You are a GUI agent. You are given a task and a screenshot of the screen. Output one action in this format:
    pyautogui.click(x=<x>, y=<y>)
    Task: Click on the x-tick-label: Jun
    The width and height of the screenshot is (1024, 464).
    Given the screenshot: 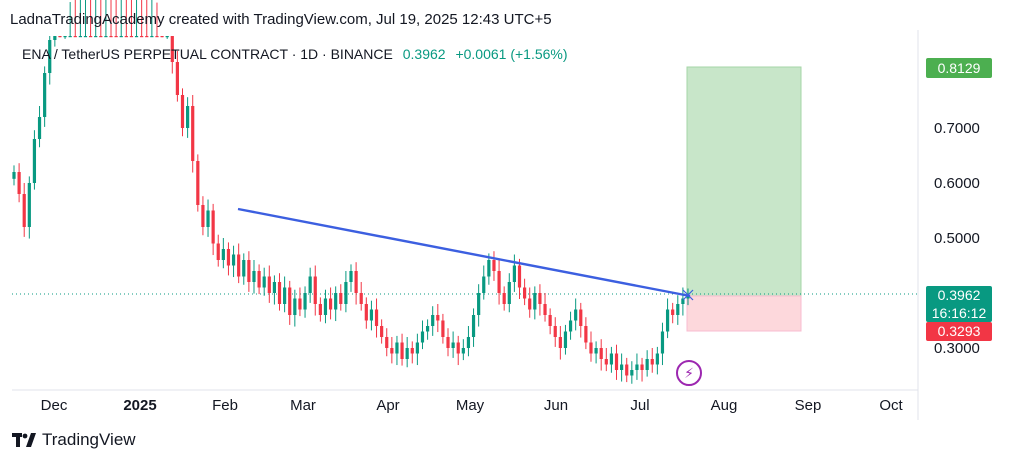 What is the action you would take?
    pyautogui.click(x=556, y=405)
    